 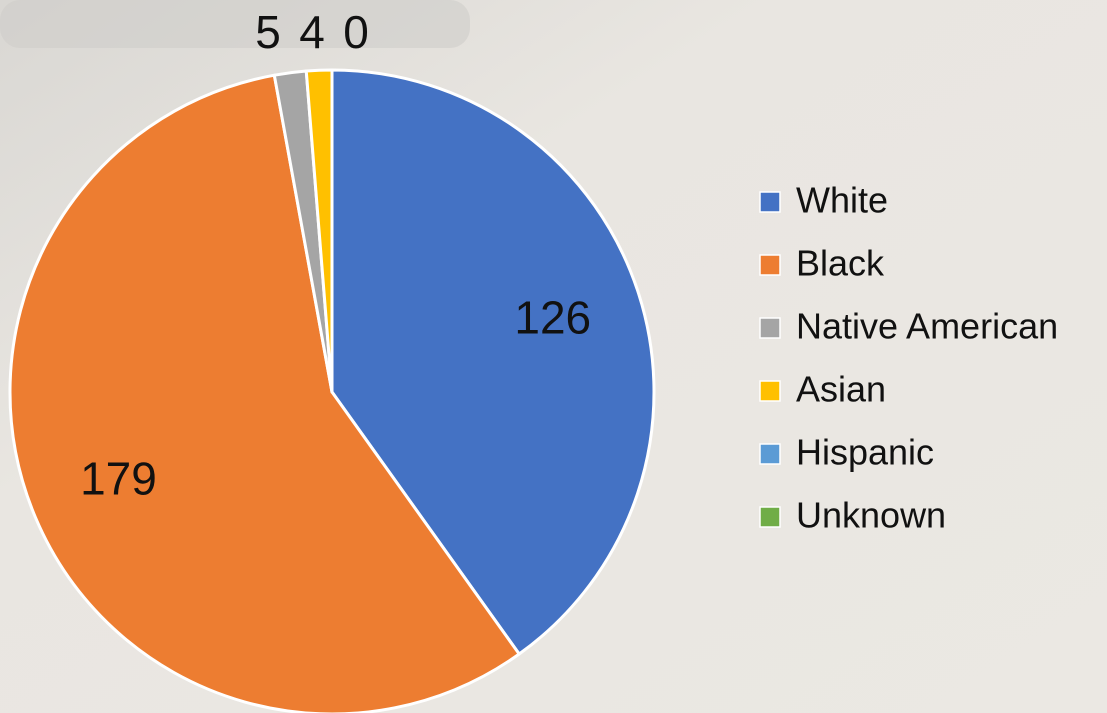 What do you see at coordinates (927, 326) in the screenshot?
I see `legend-label: Native American` at bounding box center [927, 326].